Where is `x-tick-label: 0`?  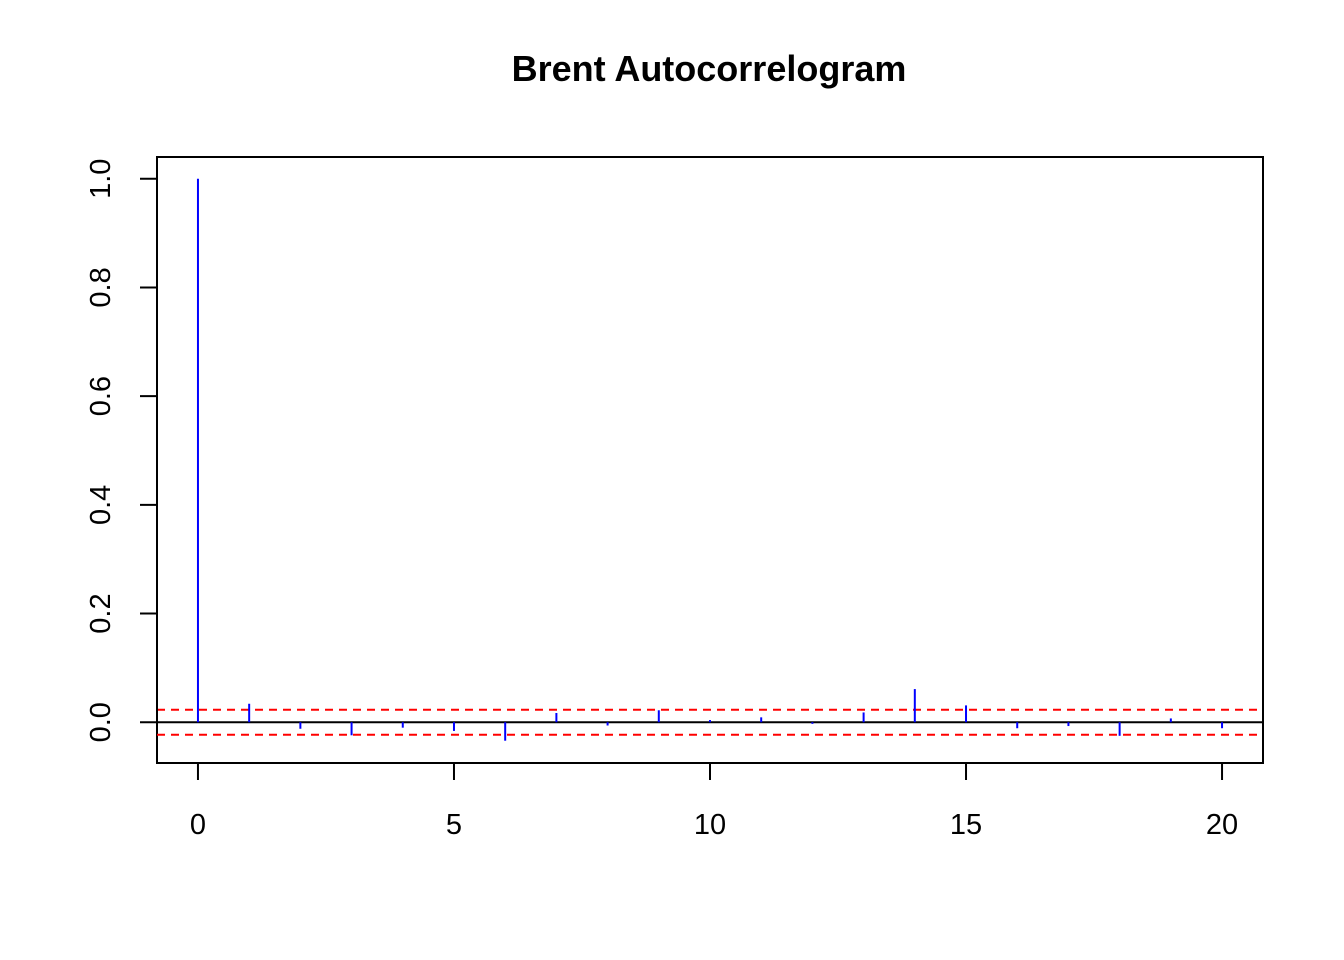 x-tick-label: 0 is located at coordinates (198, 825).